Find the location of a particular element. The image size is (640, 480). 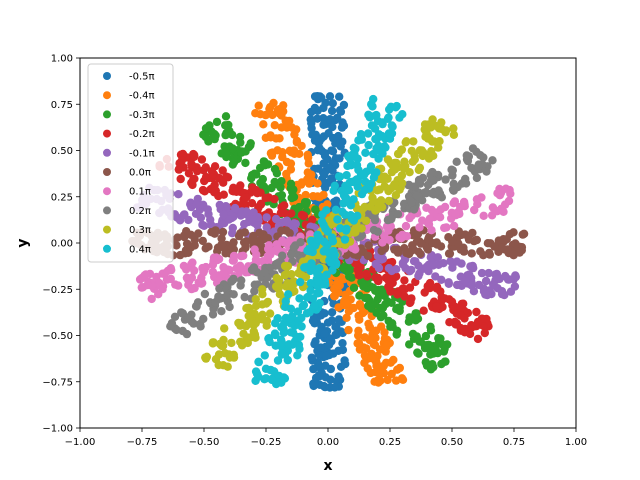

y-axis: −1.00 −0.75 −0.50 −0.25 0.00 0.25 0.50 0.75 1.00 is located at coordinates (61, 244).